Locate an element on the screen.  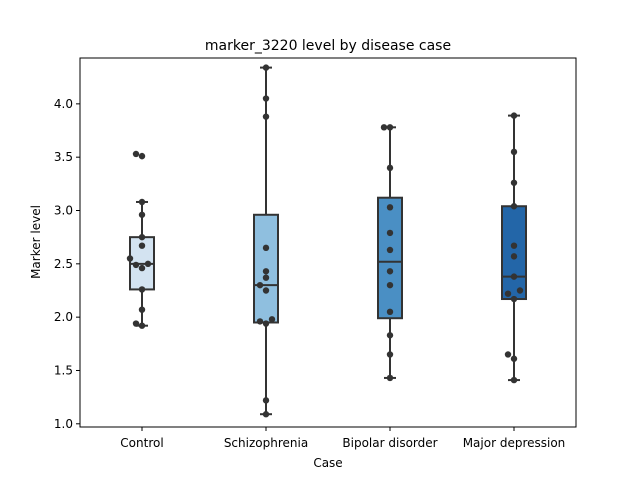
x-tick-label: Bipolar disorder is located at coordinates (389, 443).